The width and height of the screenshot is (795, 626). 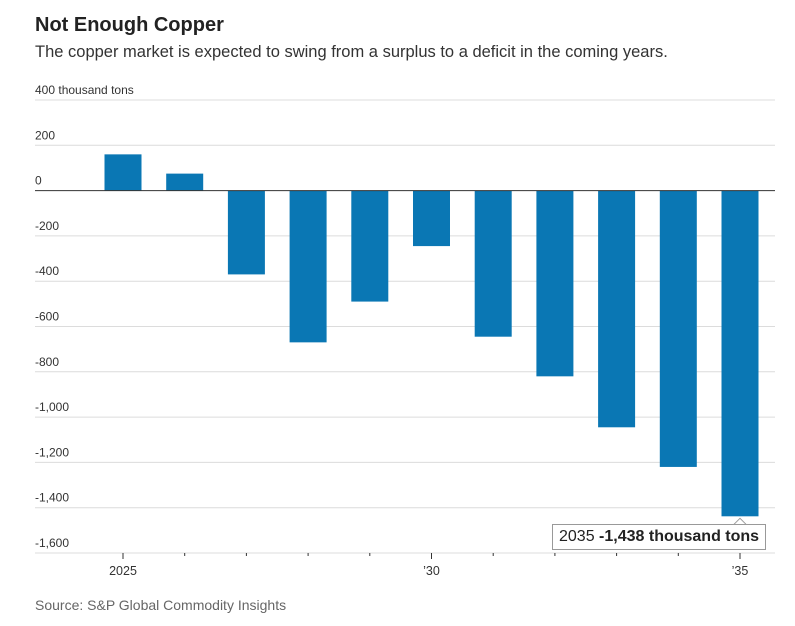 What do you see at coordinates (47, 317) in the screenshot?
I see `y-tick-label: -600` at bounding box center [47, 317].